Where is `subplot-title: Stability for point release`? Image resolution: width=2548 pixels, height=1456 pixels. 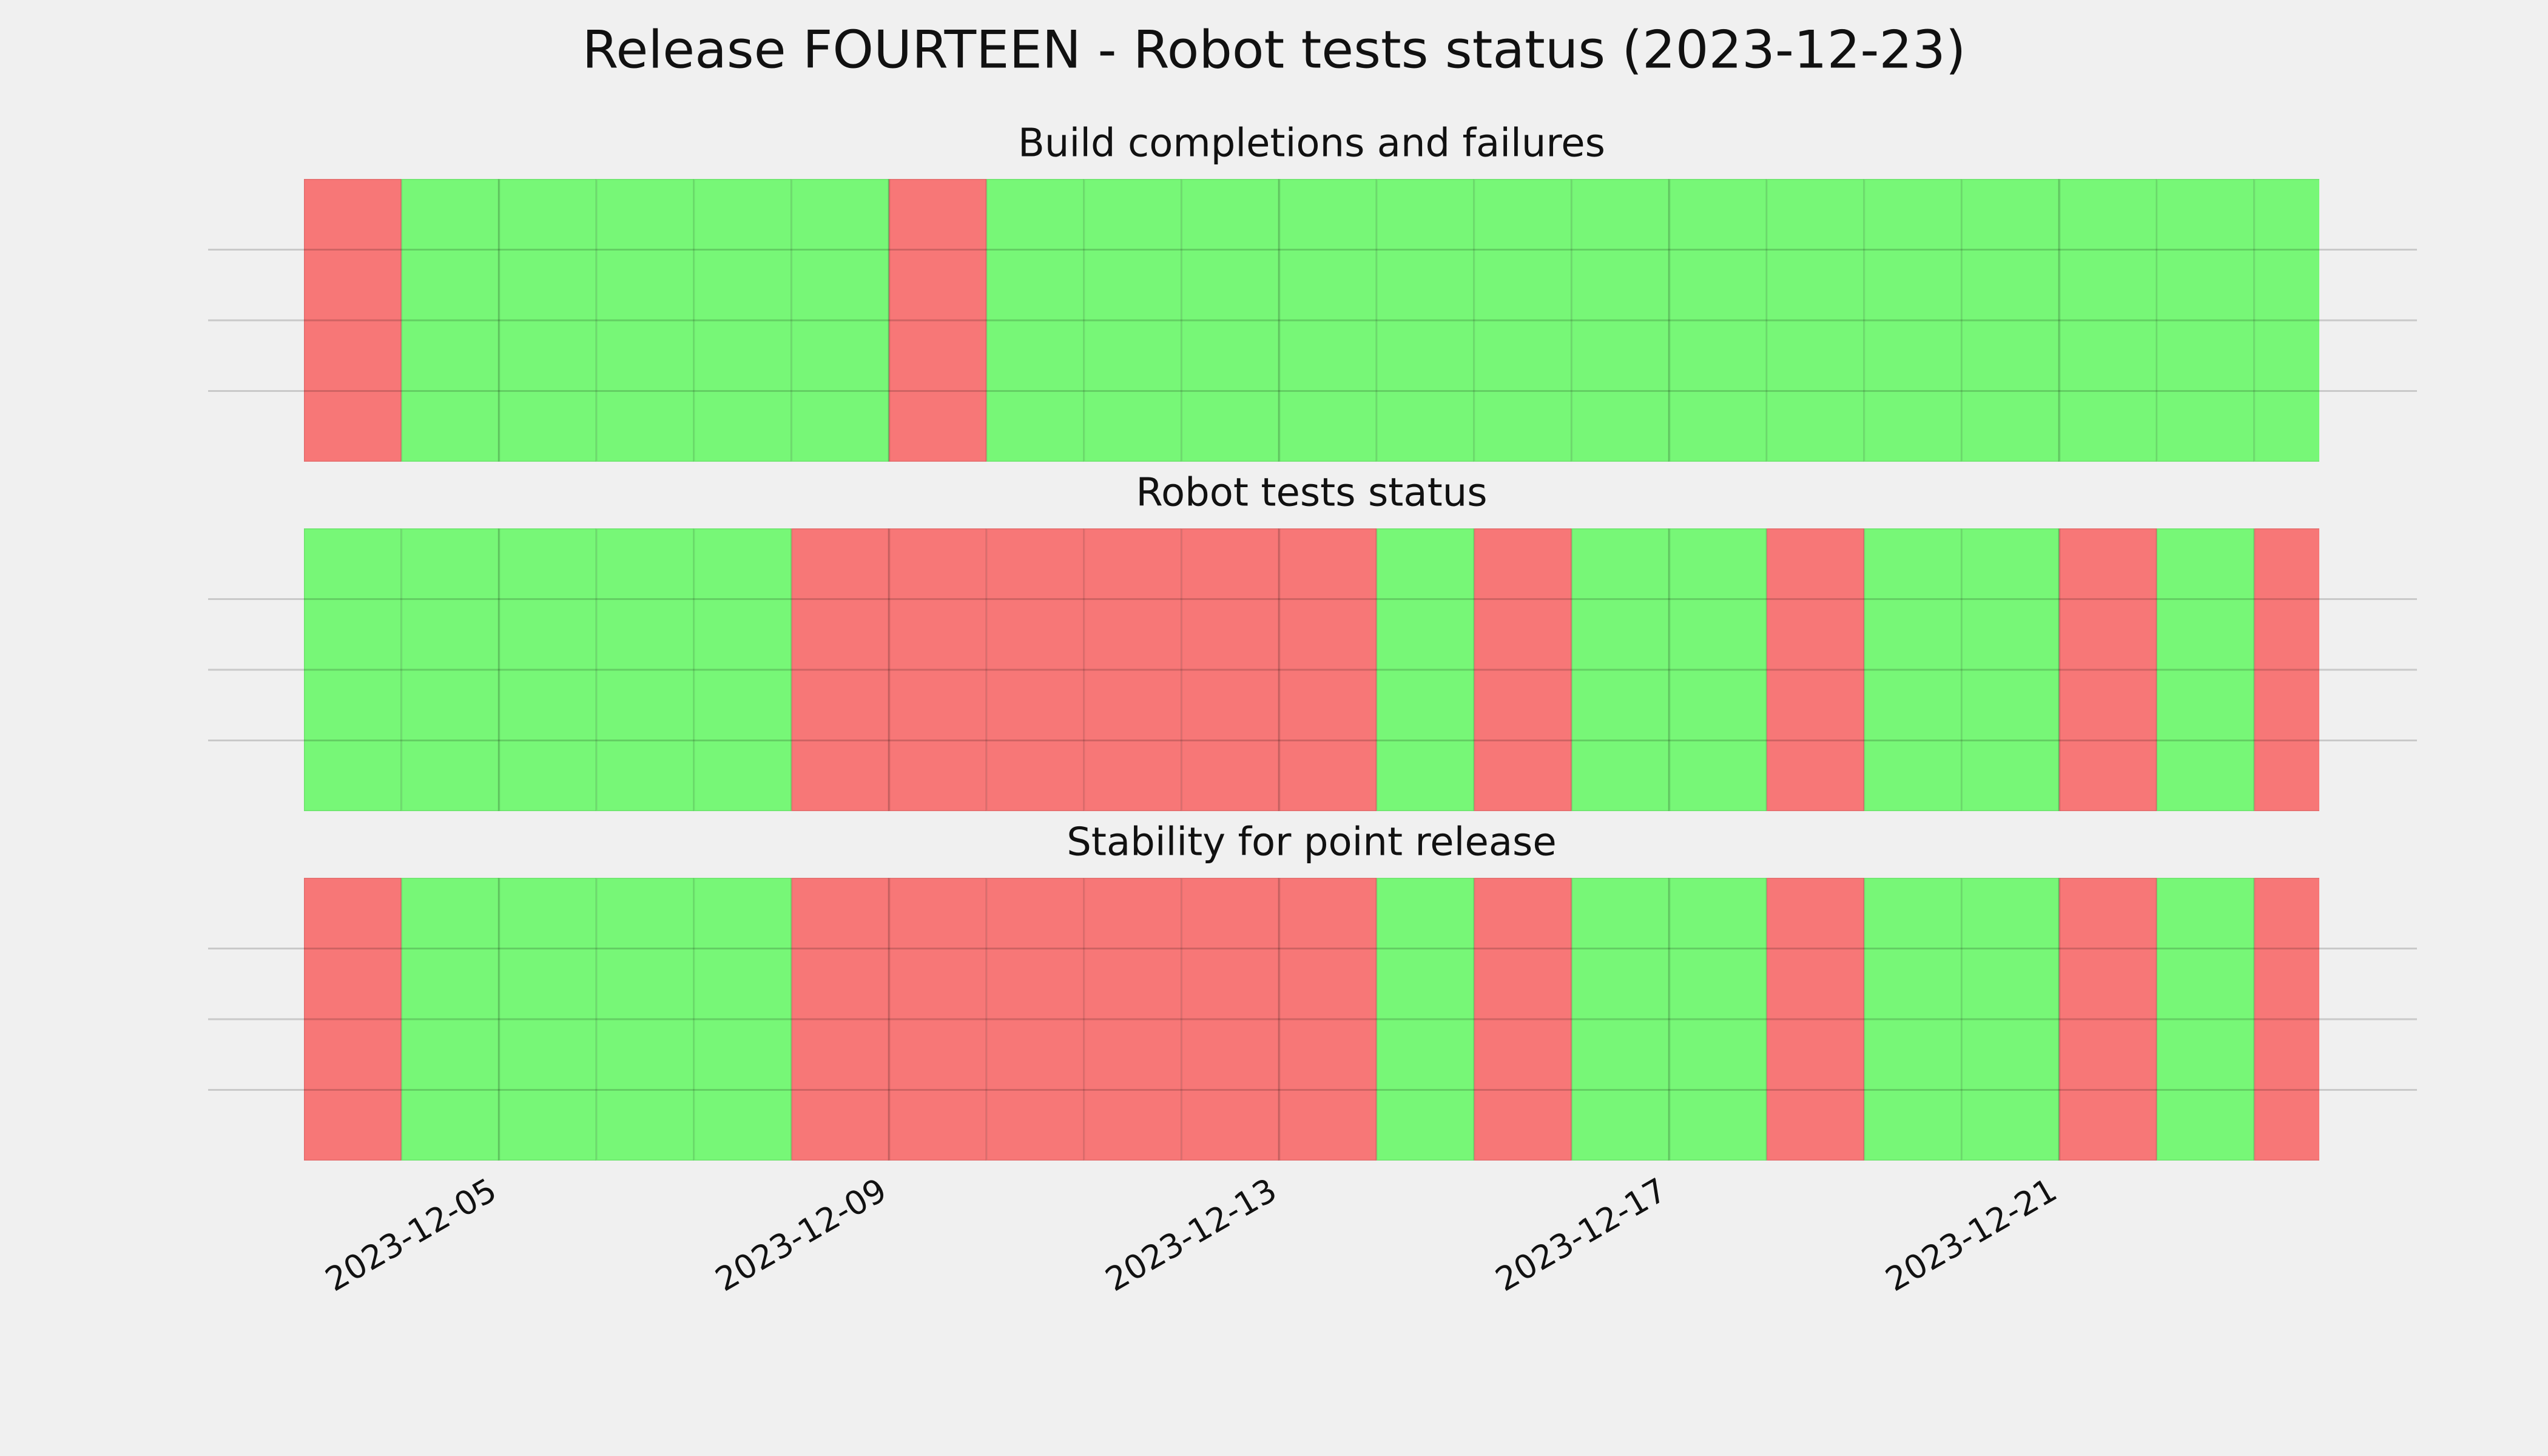
subplot-title: Stability for point release is located at coordinates (1312, 842).